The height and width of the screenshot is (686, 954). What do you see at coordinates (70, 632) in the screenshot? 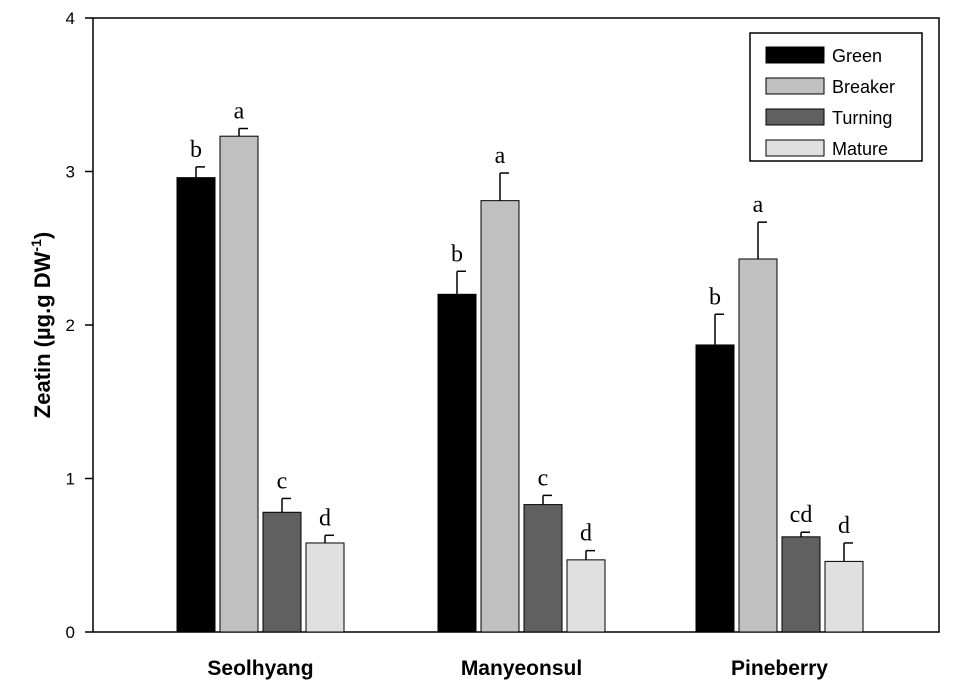
I see `y-tick-label: 0` at bounding box center [70, 632].